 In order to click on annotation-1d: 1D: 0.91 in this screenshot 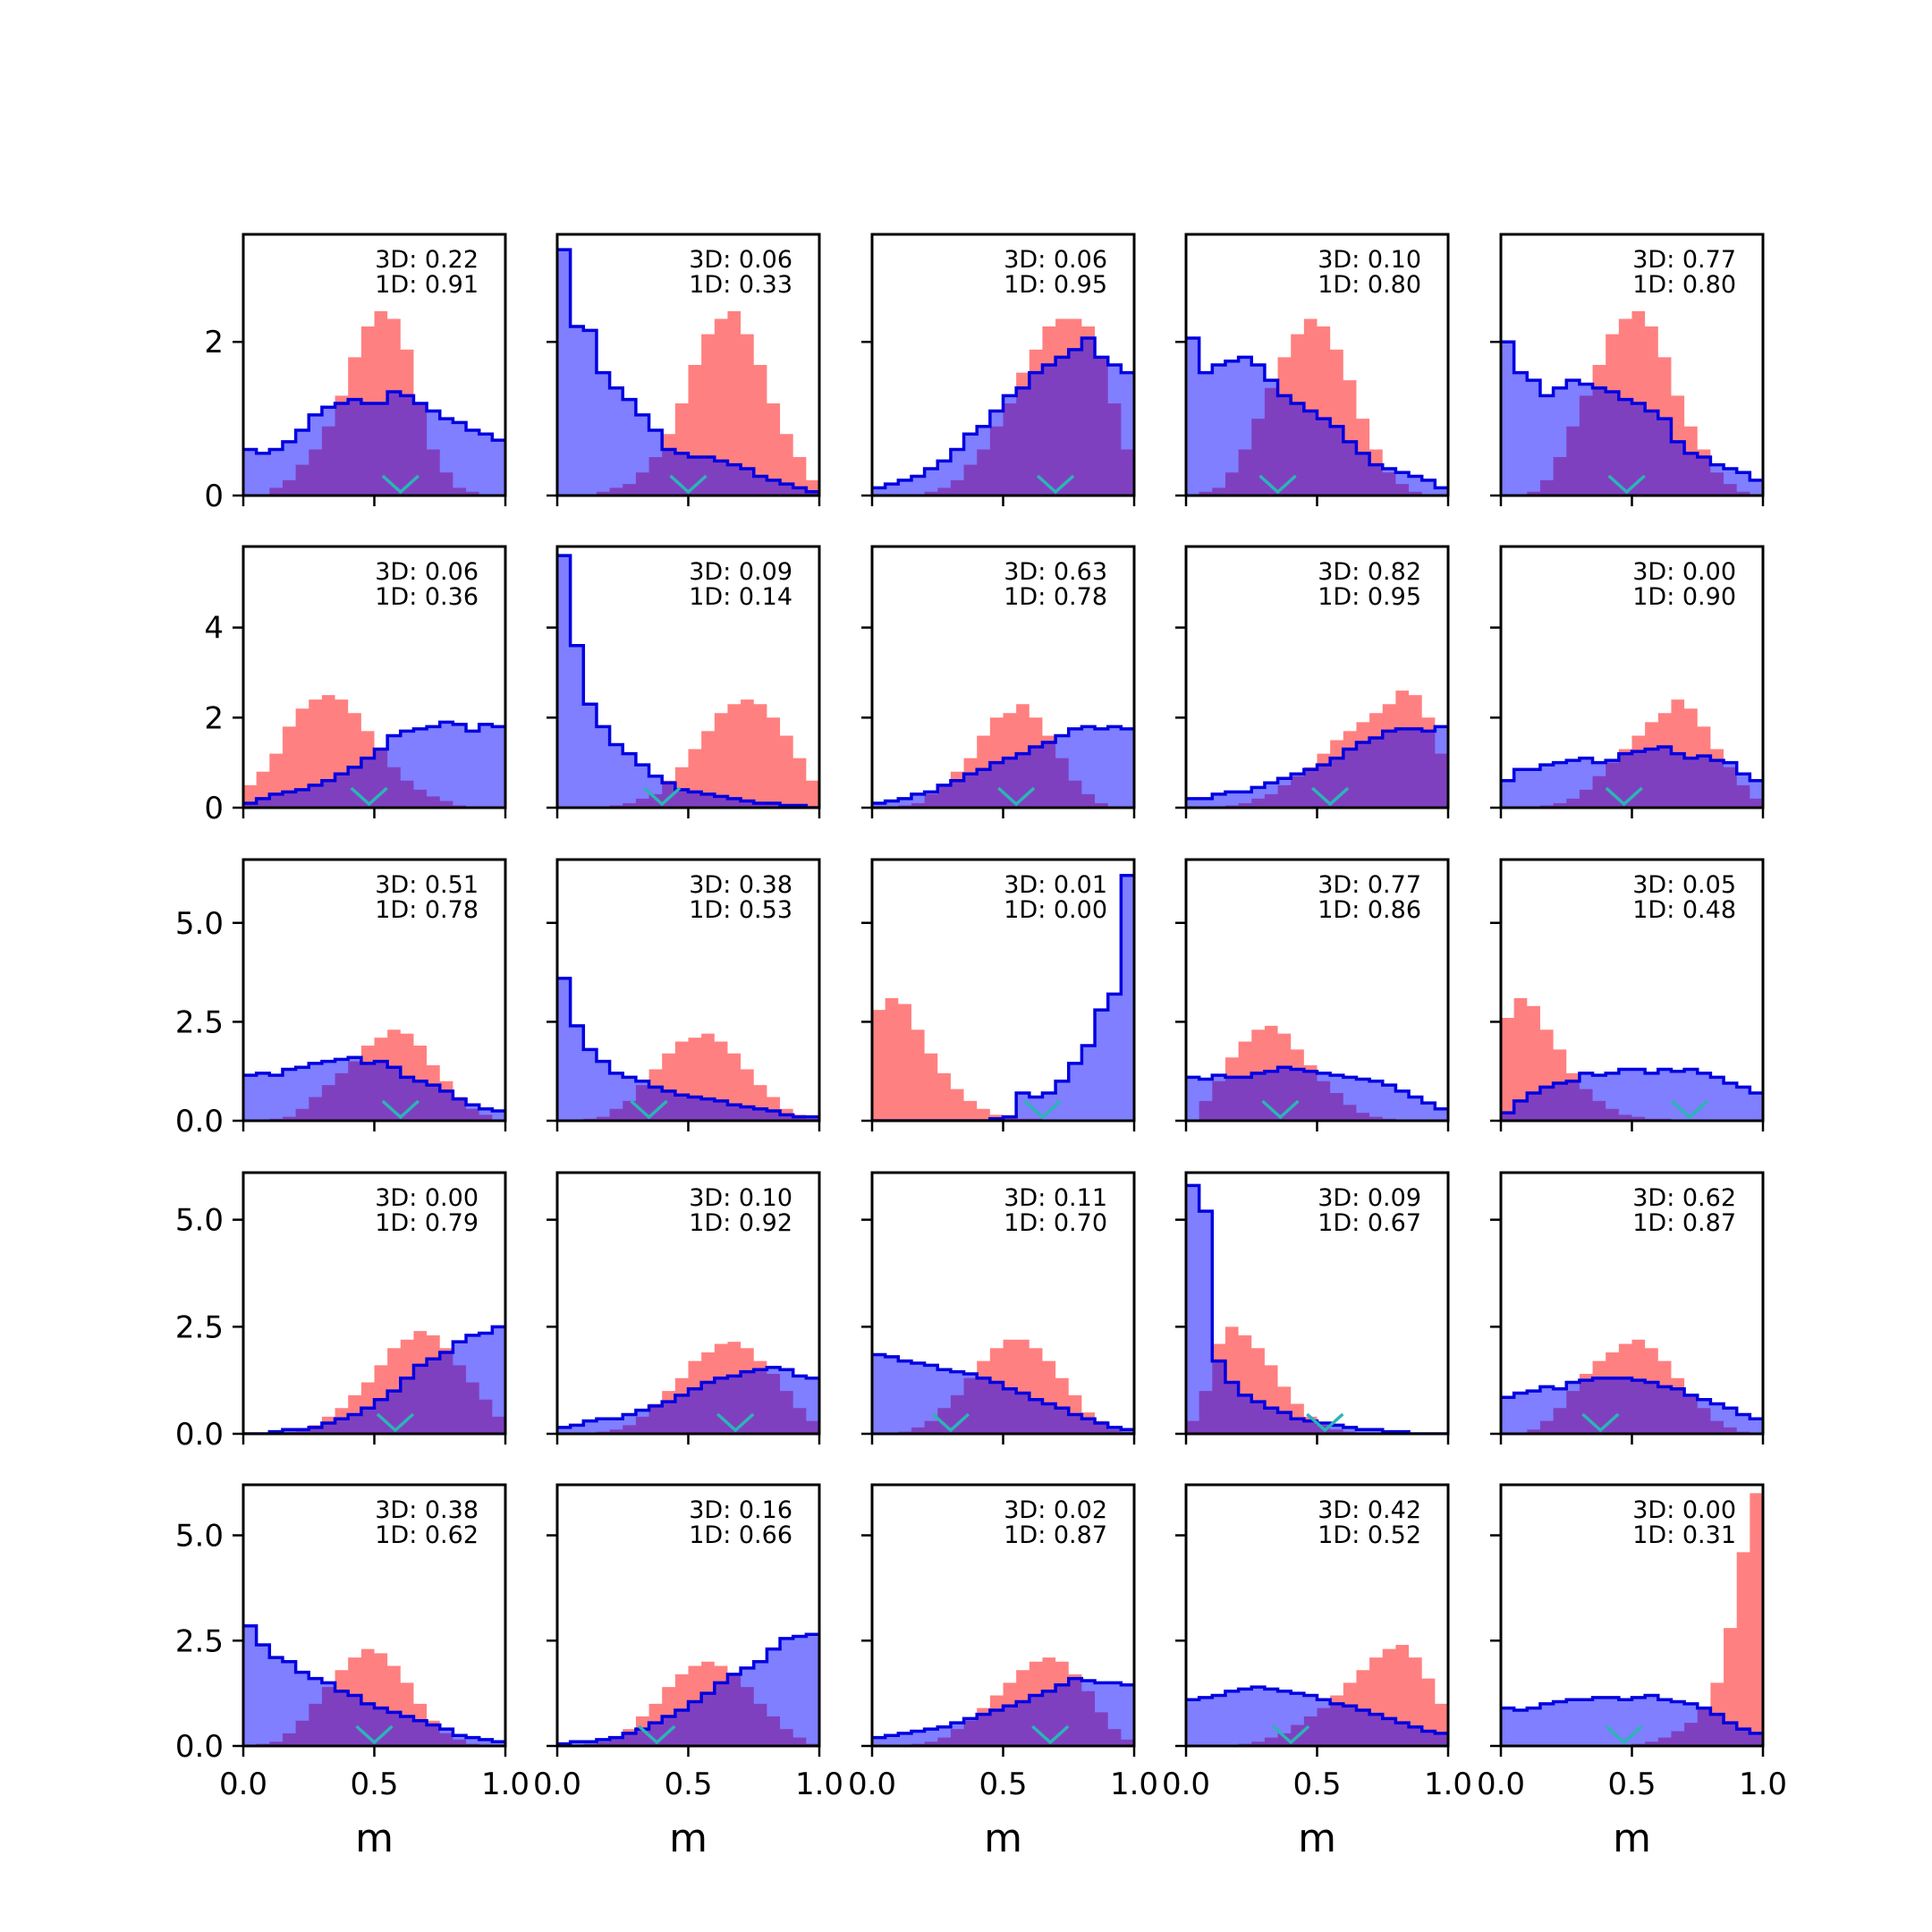, I will do `click(427, 285)`.